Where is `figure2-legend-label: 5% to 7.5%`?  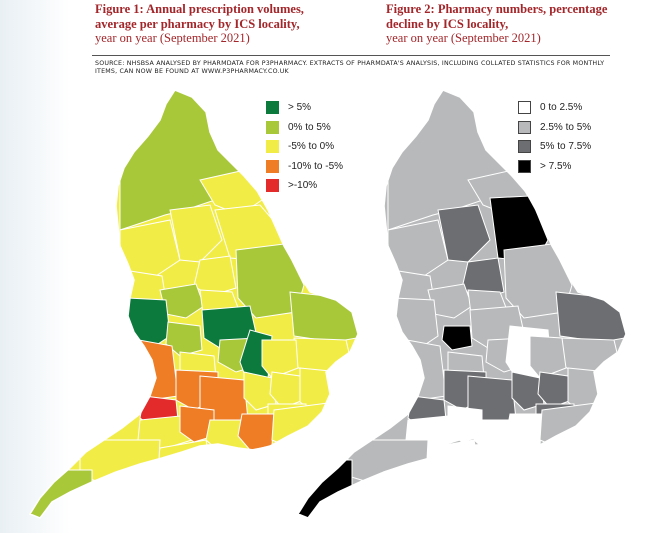
figure2-legend-label: 5% to 7.5% is located at coordinates (566, 146).